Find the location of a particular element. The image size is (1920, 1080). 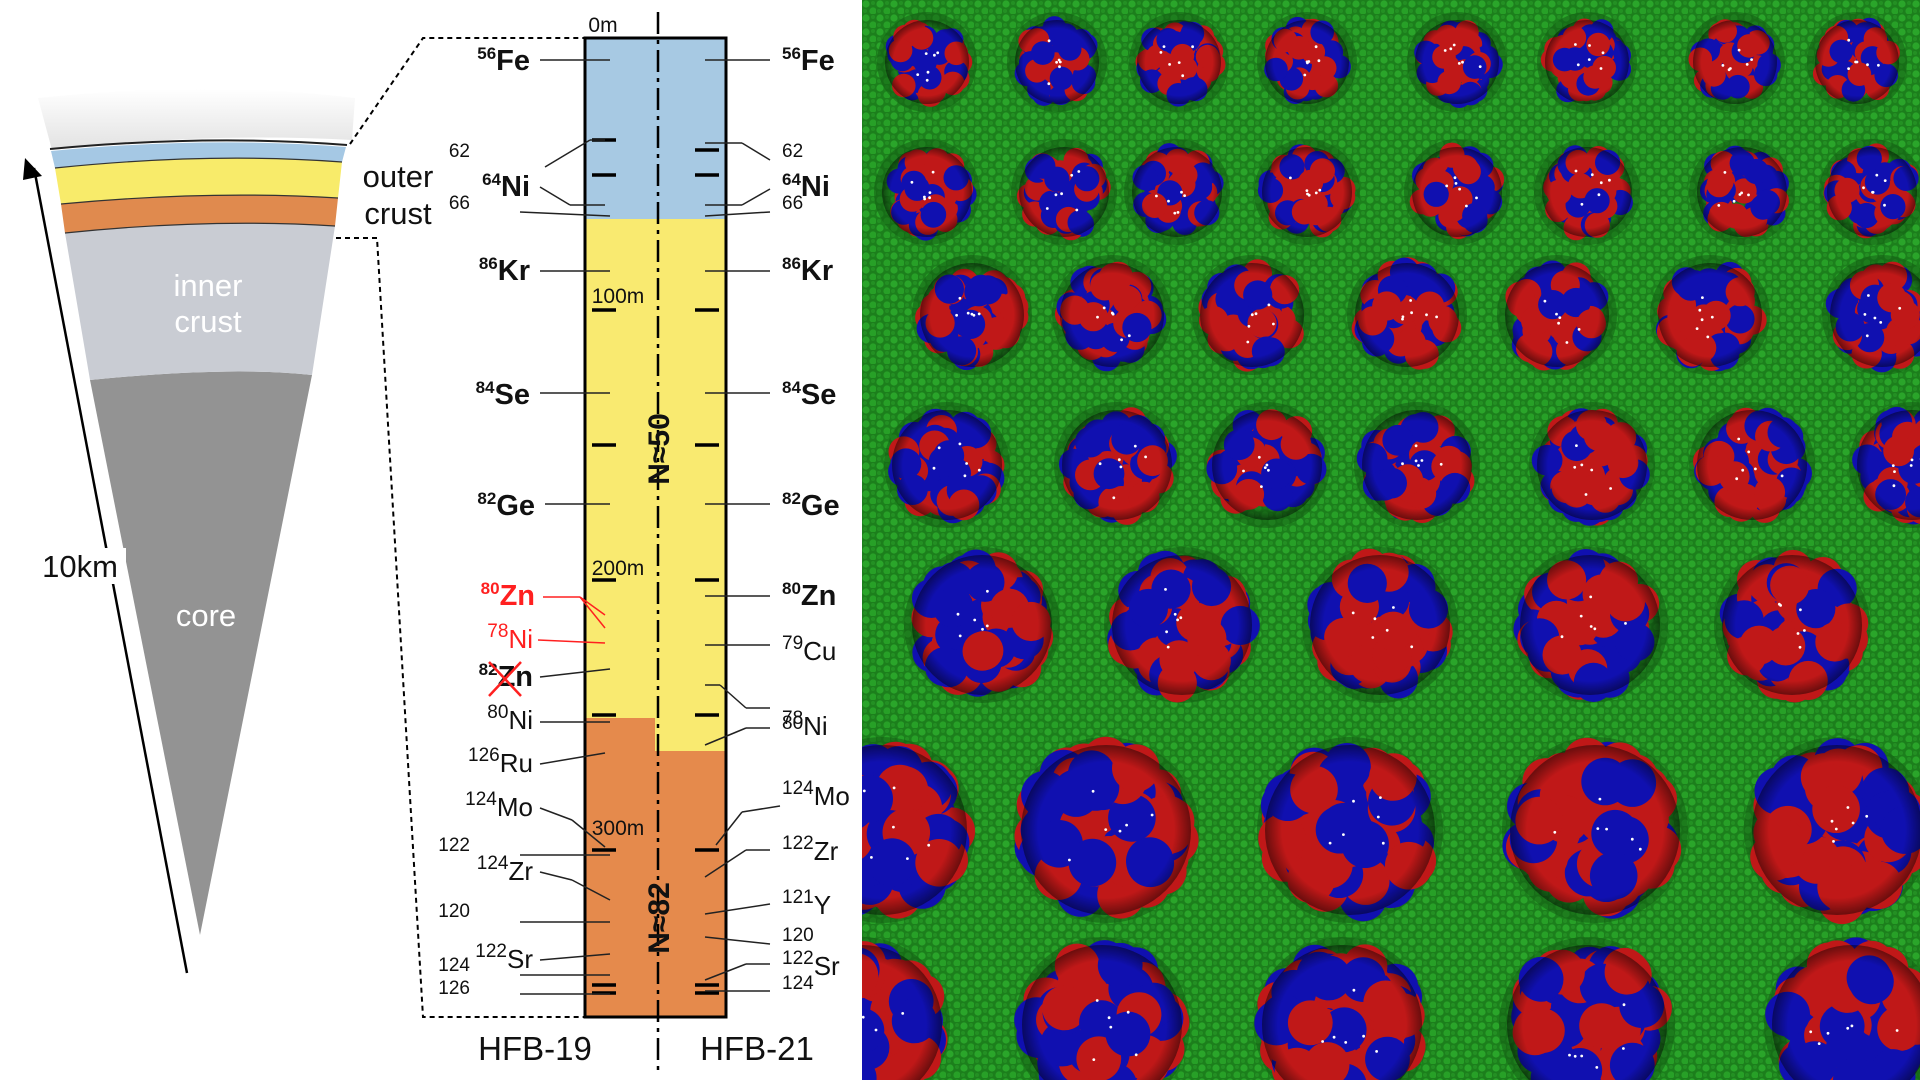

left-label-leaders is located at coordinates (565, 527).